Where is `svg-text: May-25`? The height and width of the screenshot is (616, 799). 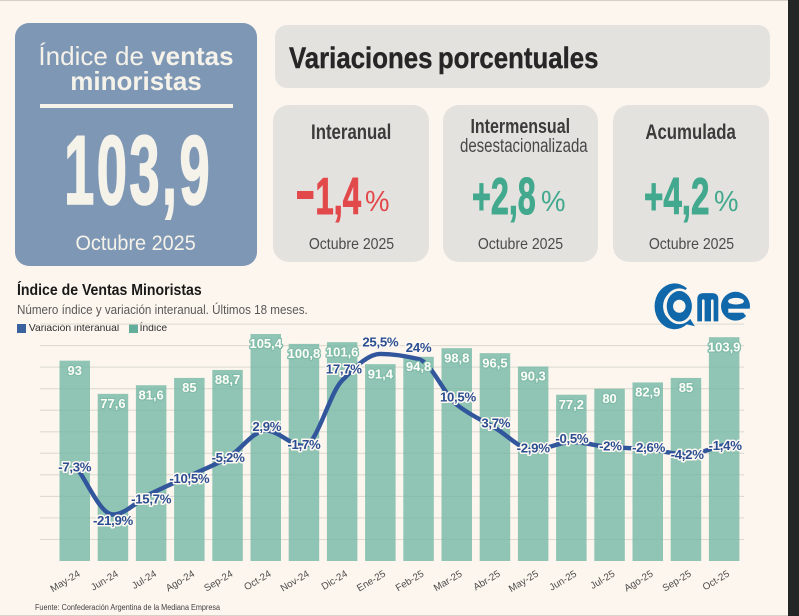
svg-text: May-25 is located at coordinates (524, 581).